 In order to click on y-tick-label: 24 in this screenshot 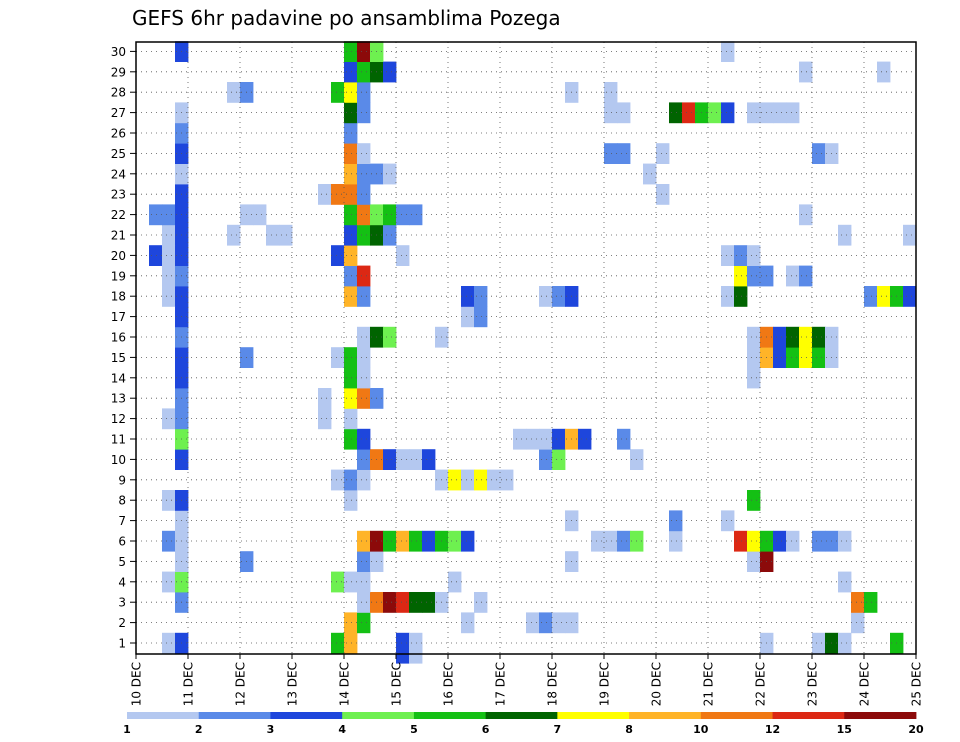, I will do `click(118, 174)`.